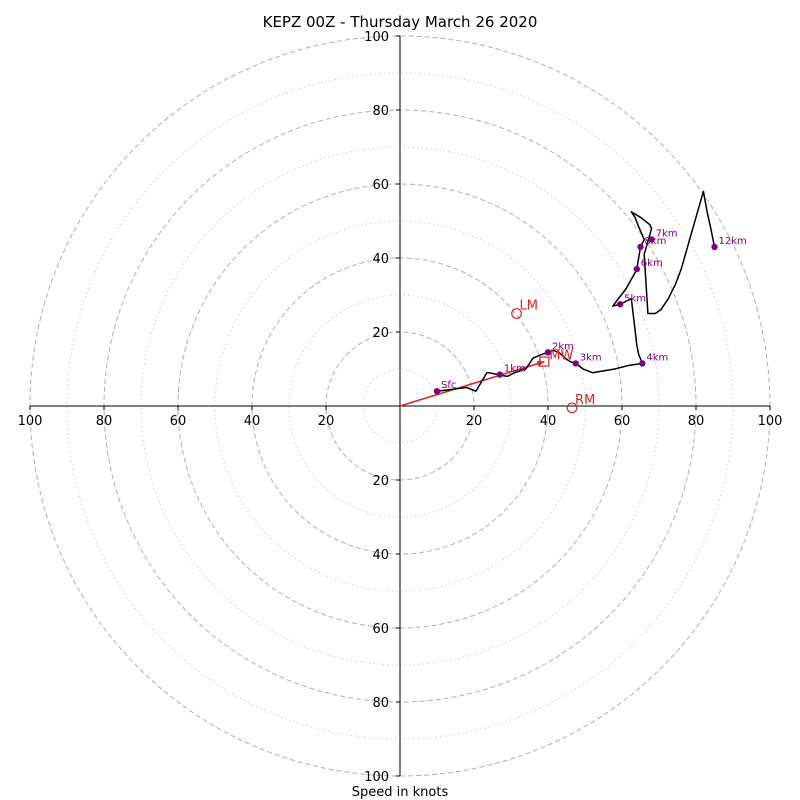 Image resolution: width=800 pixels, height=800 pixels. What do you see at coordinates (400, 792) in the screenshot?
I see `x-axis-label: Speed in knots` at bounding box center [400, 792].